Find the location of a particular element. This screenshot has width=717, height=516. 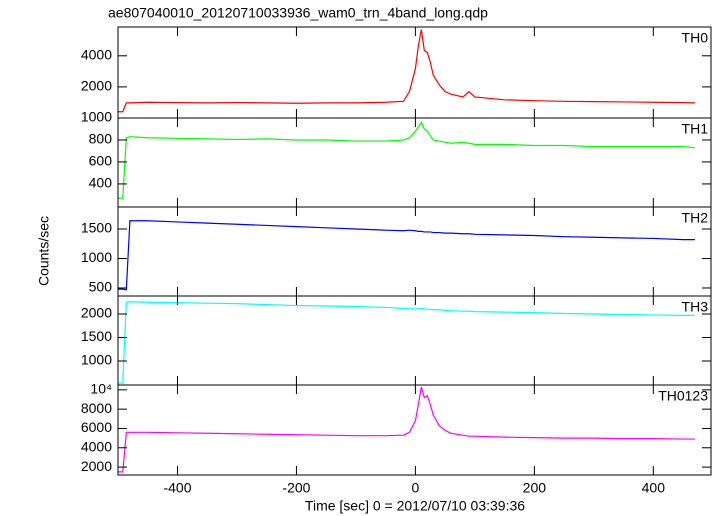

y-tick-label: 6000 is located at coordinates (96, 427).